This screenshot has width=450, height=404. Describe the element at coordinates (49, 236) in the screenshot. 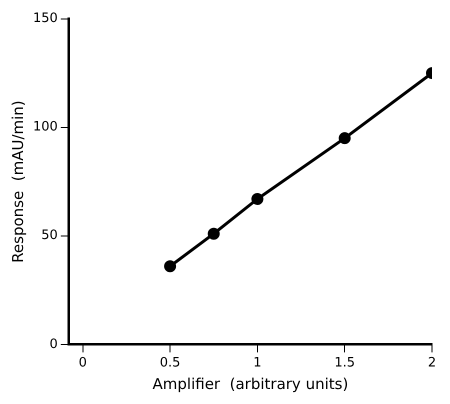

I see `y-tick-label: 50` at that location.